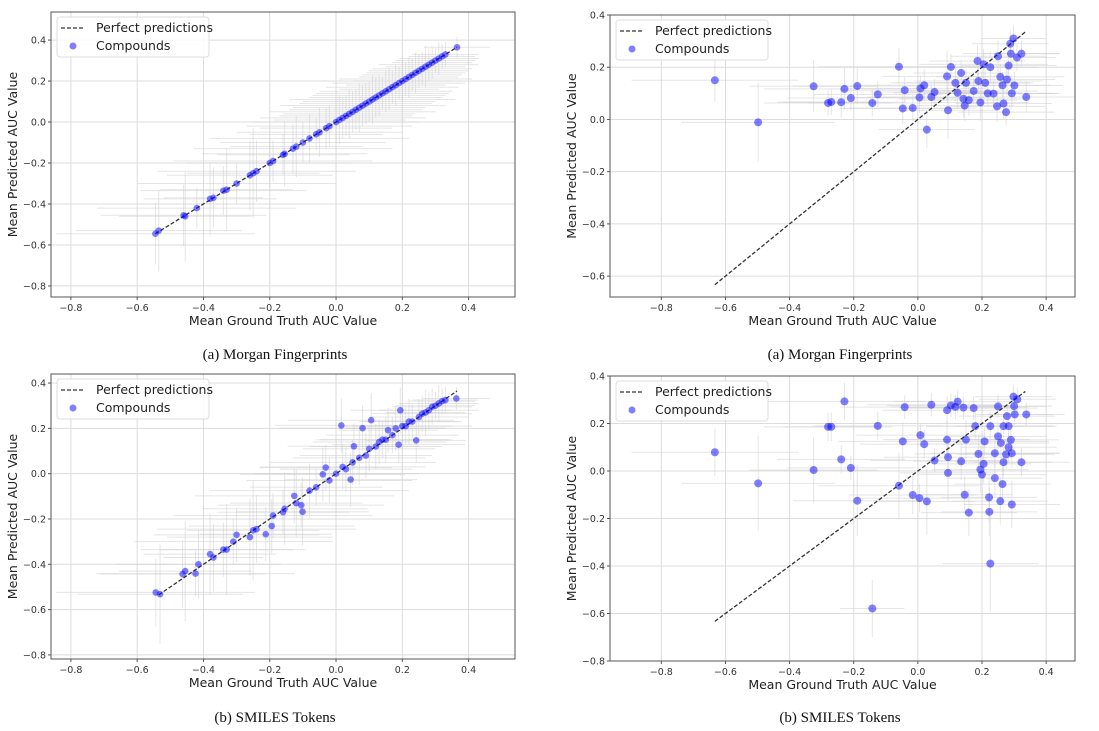 Image resolution: width=1099 pixels, height=731 pixels. Describe the element at coordinates (839, 718) in the screenshot. I see `subfigure-caption: (b) SMILES Tokens` at that location.